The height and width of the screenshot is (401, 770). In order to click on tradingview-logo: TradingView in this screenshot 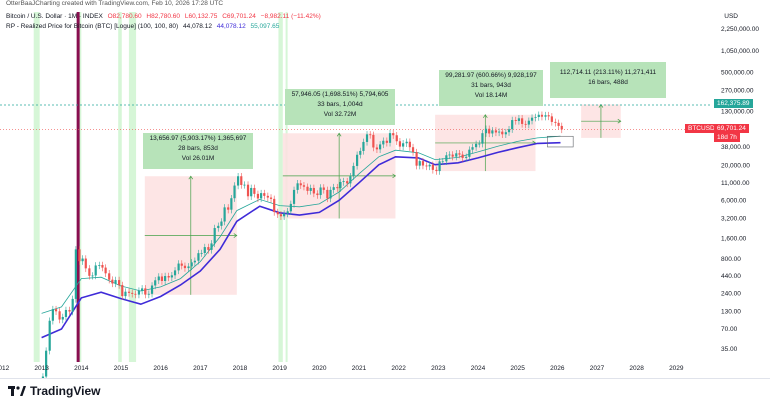, I will do `click(54, 391)`.